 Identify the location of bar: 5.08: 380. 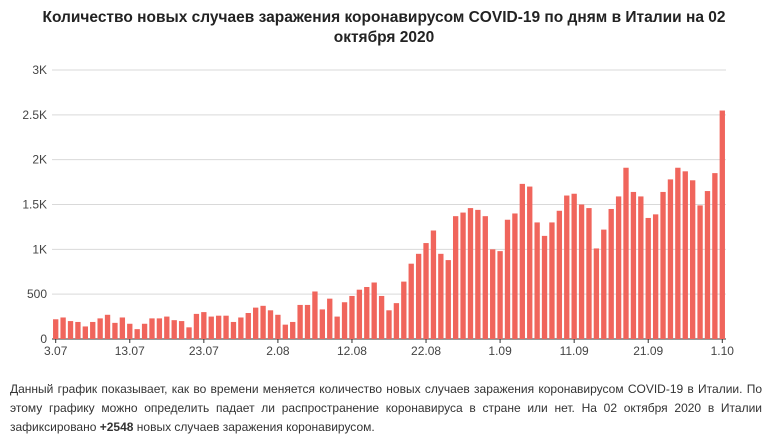
(300, 321).